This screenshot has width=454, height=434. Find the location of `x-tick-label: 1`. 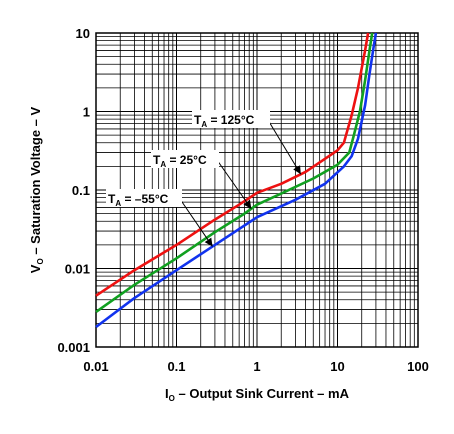

x-tick-label: 1 is located at coordinates (256, 366).